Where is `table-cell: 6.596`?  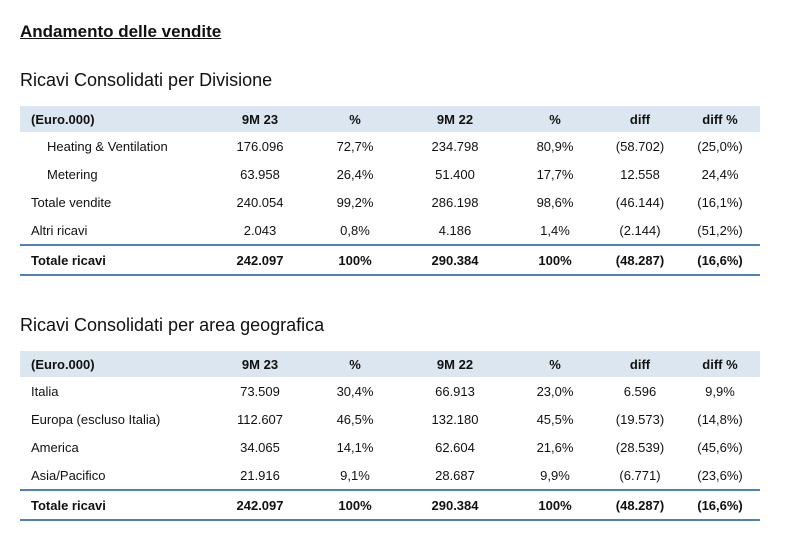 table-cell: 6.596 is located at coordinates (640, 391).